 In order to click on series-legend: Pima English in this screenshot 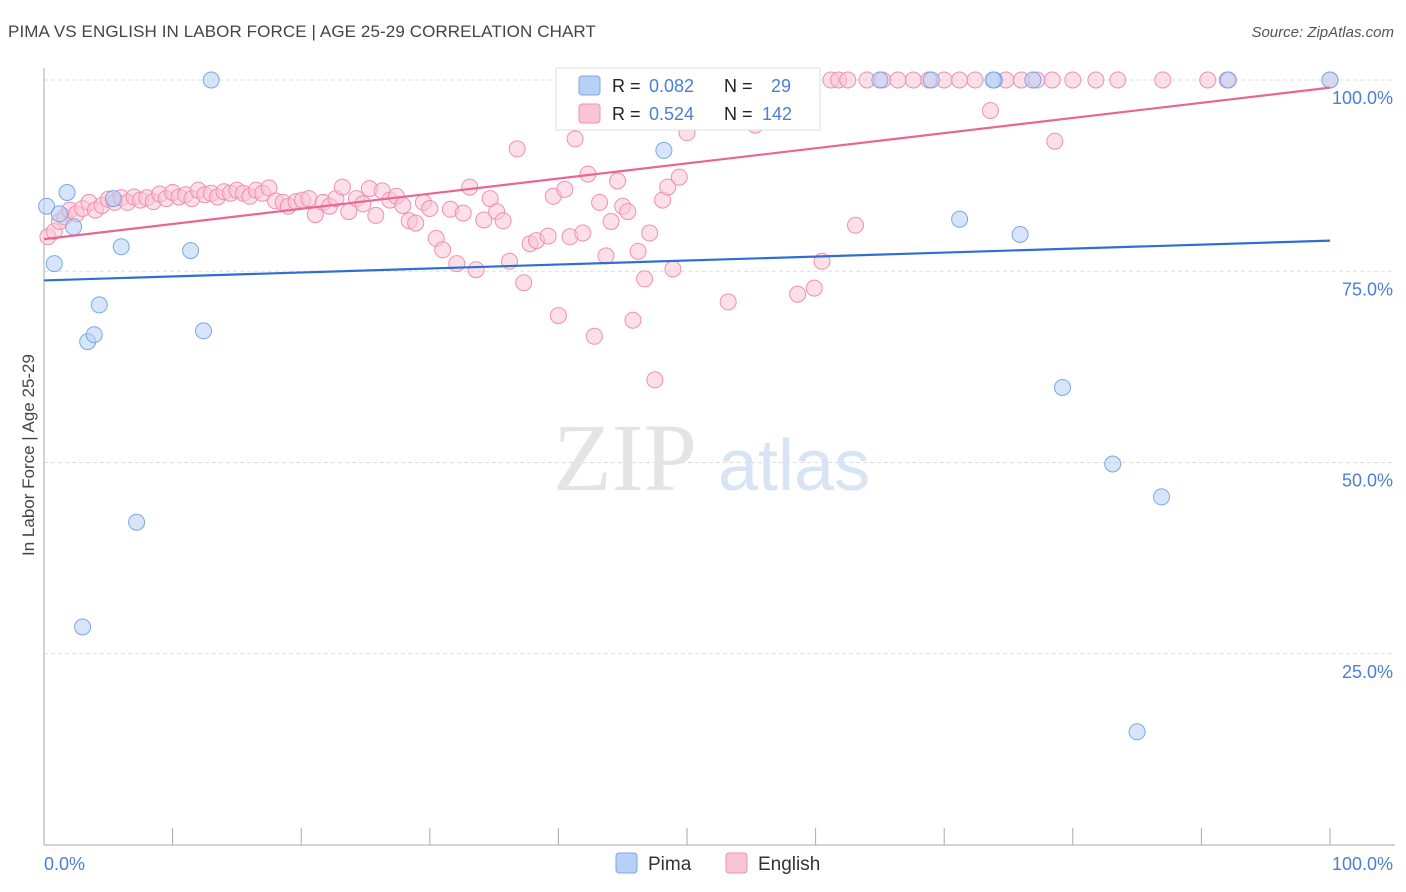, I will do `click(717, 863)`.